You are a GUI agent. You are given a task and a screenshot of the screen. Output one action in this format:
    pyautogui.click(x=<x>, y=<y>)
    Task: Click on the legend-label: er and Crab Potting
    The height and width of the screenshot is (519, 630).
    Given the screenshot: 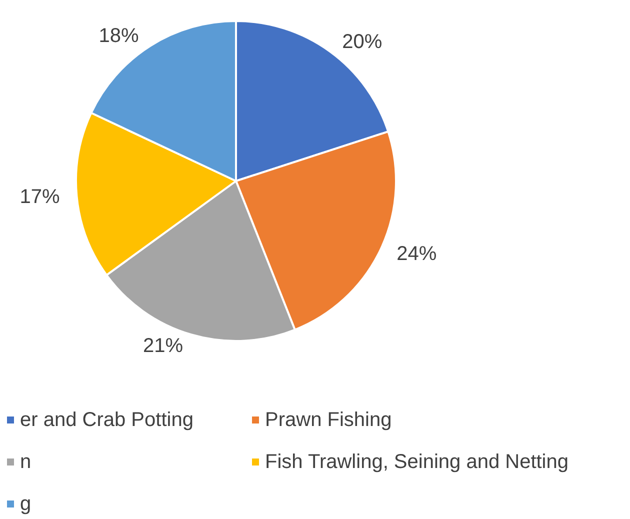 What is the action you would take?
    pyautogui.click(x=107, y=420)
    